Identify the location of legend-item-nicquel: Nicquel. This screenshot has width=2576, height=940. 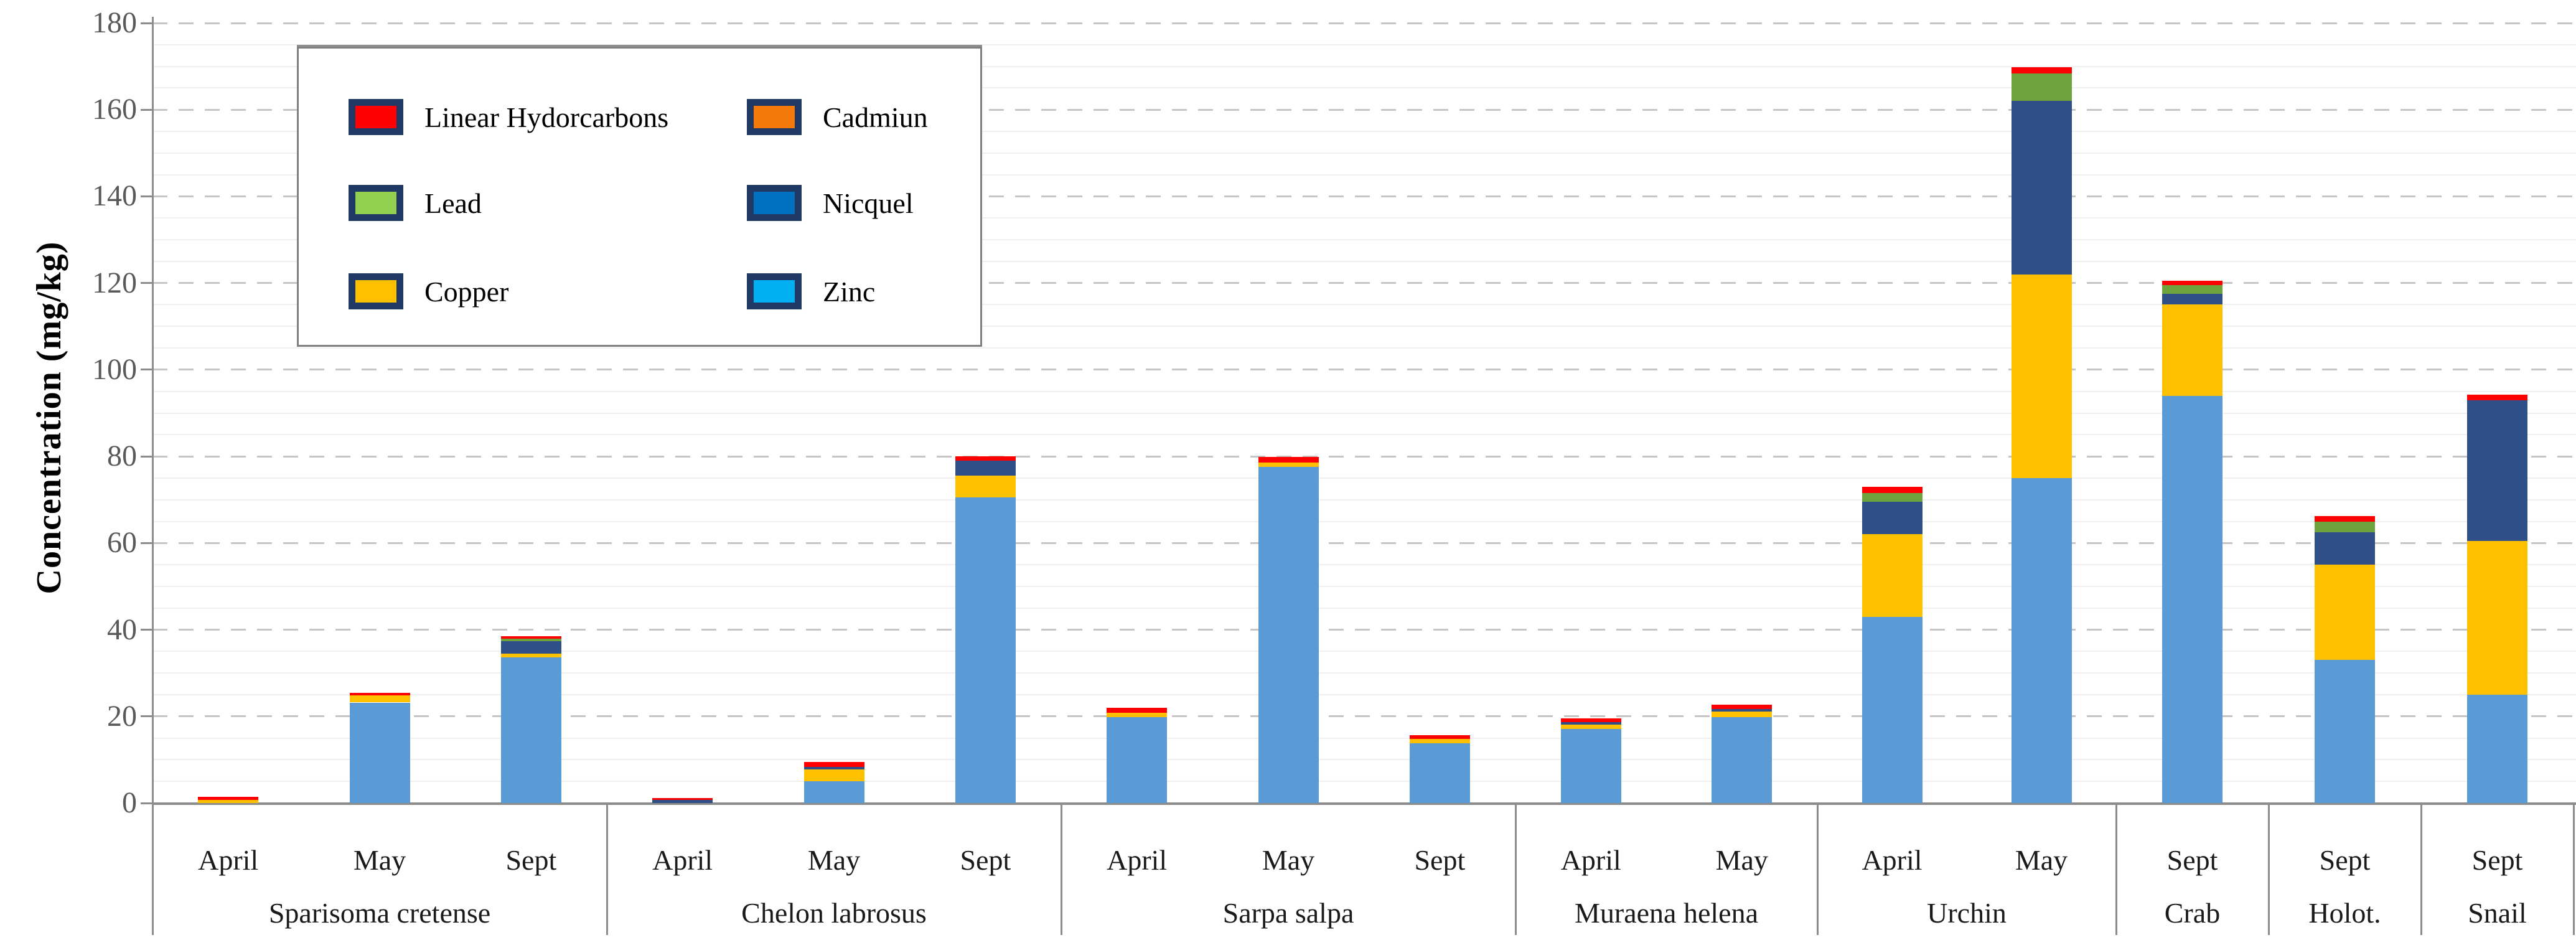
(830, 203).